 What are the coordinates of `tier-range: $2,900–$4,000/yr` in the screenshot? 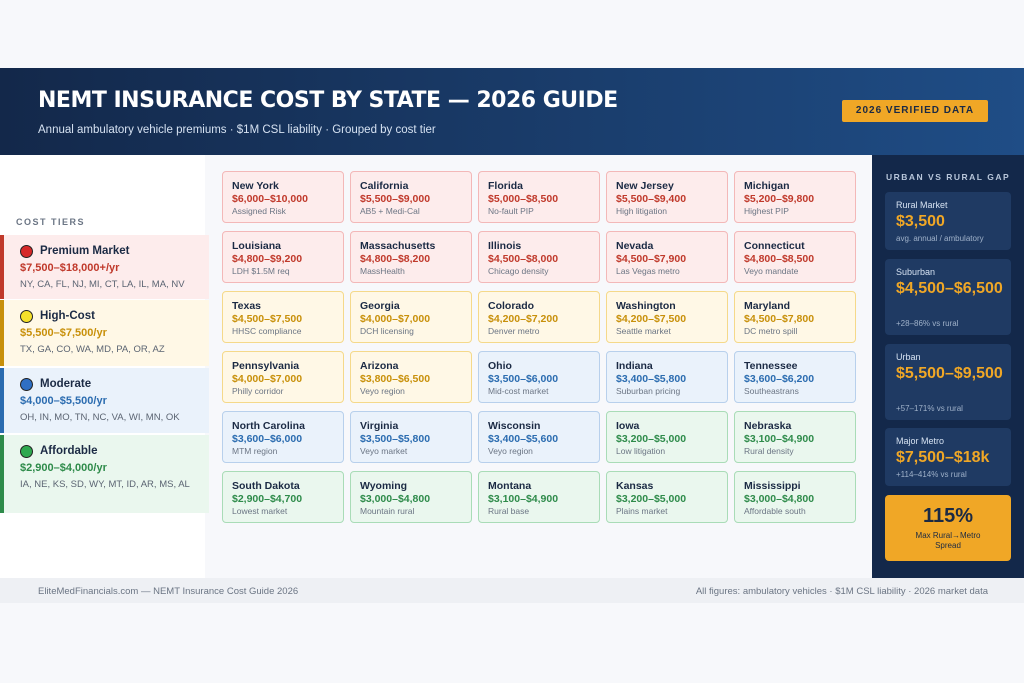 It's located at (63, 468).